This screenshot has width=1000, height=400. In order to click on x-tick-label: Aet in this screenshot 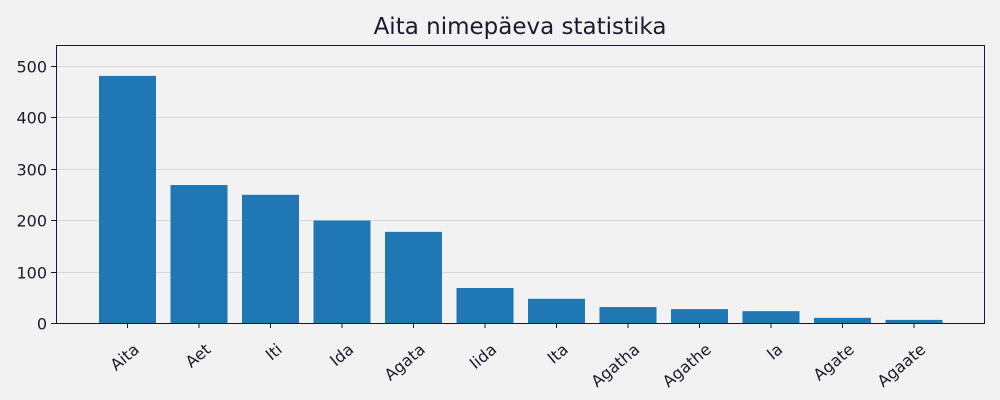, I will do `click(198, 356)`.